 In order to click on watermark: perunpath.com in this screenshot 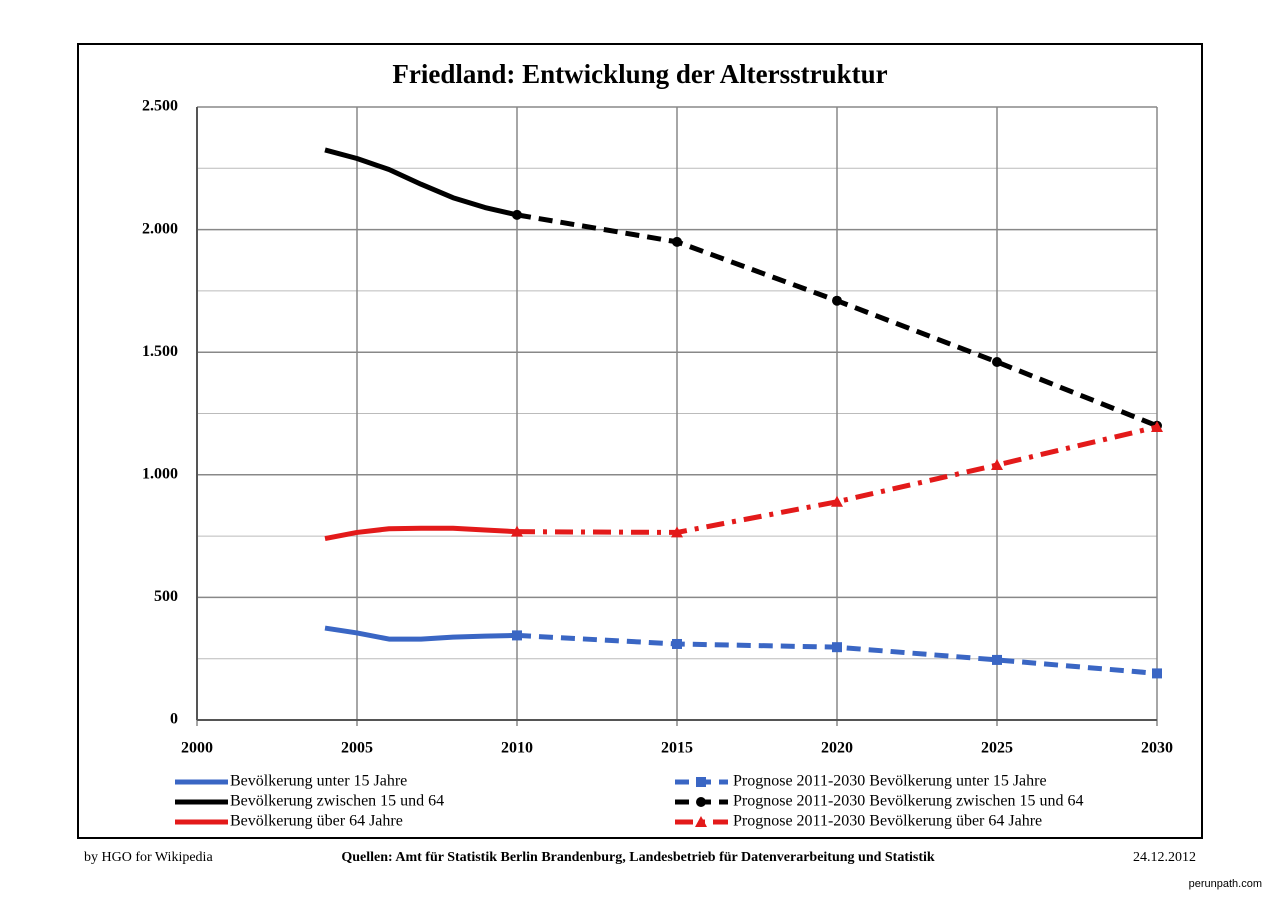, I will do `click(1225, 884)`.